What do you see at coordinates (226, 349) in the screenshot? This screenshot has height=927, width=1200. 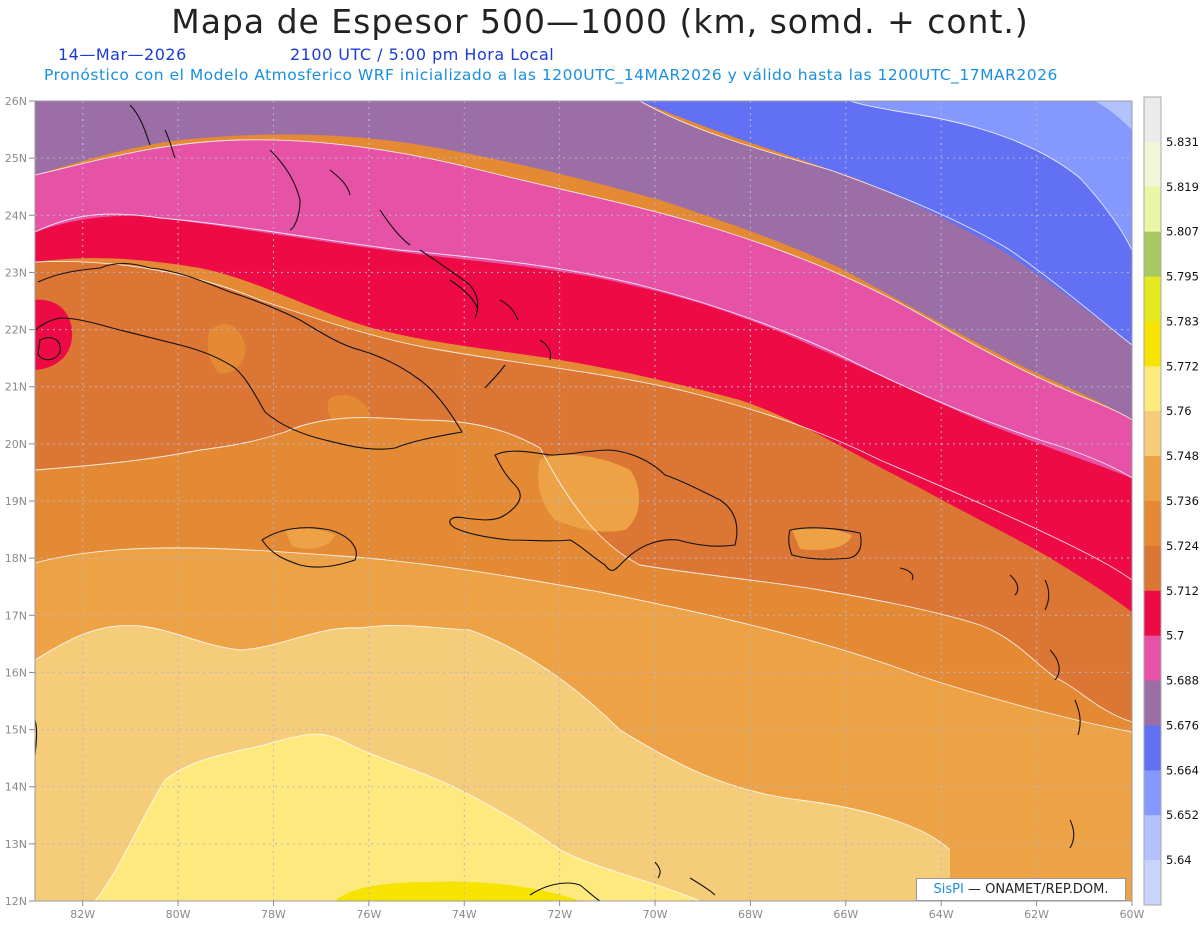 I see `fill-patch-cuba` at bounding box center [226, 349].